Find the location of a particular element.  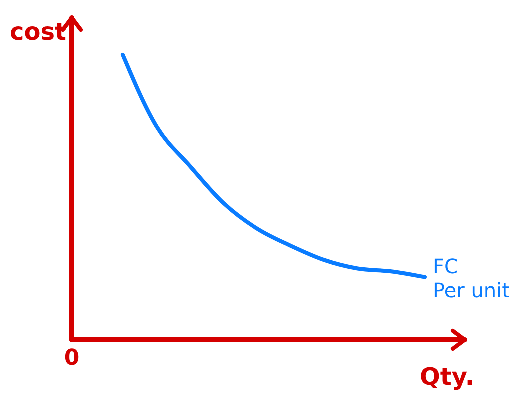

text: 0 is located at coordinates (72, 358).